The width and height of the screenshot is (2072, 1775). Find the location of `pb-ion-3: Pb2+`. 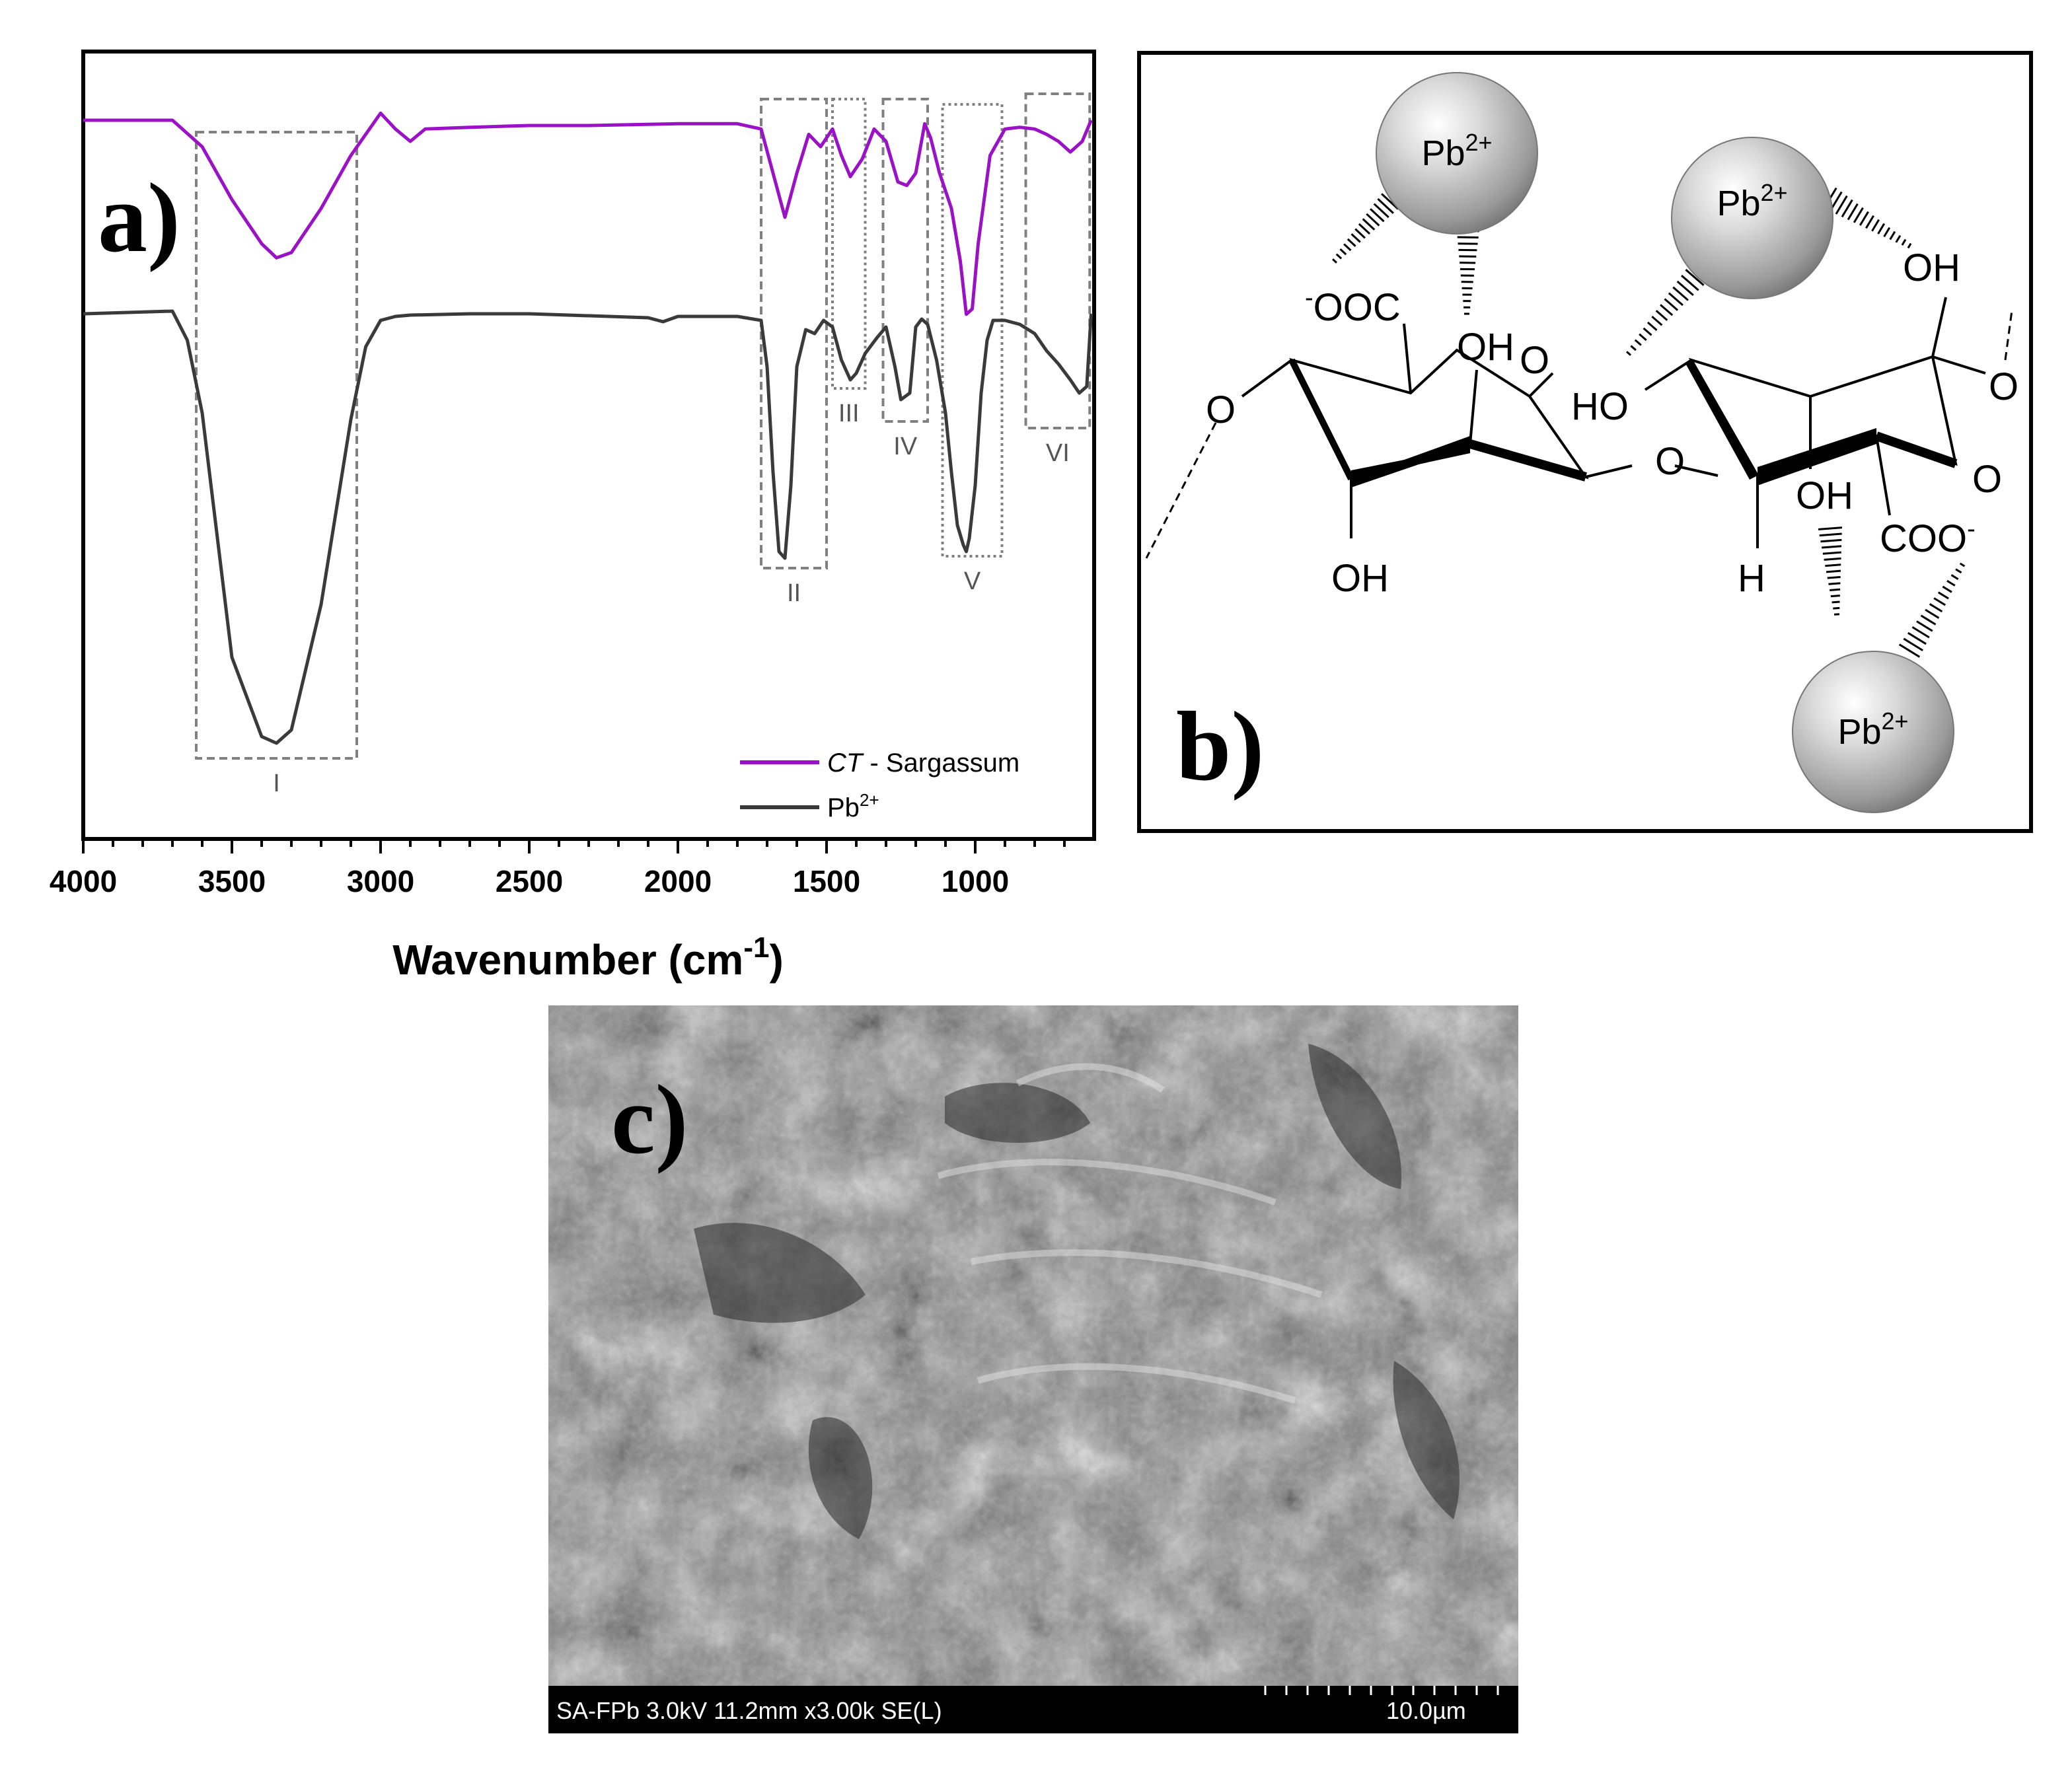

pb-ion-3: Pb2+ is located at coordinates (1873, 732).